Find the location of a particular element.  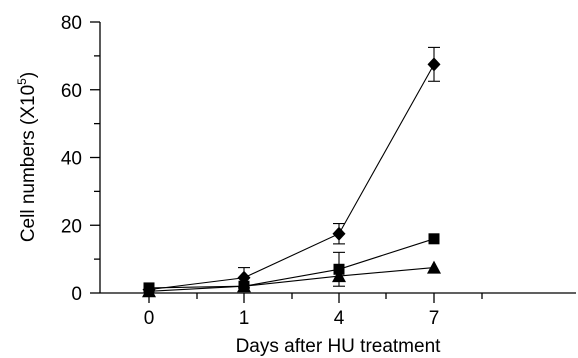

y-tick-label: 0 is located at coordinates (76, 294).